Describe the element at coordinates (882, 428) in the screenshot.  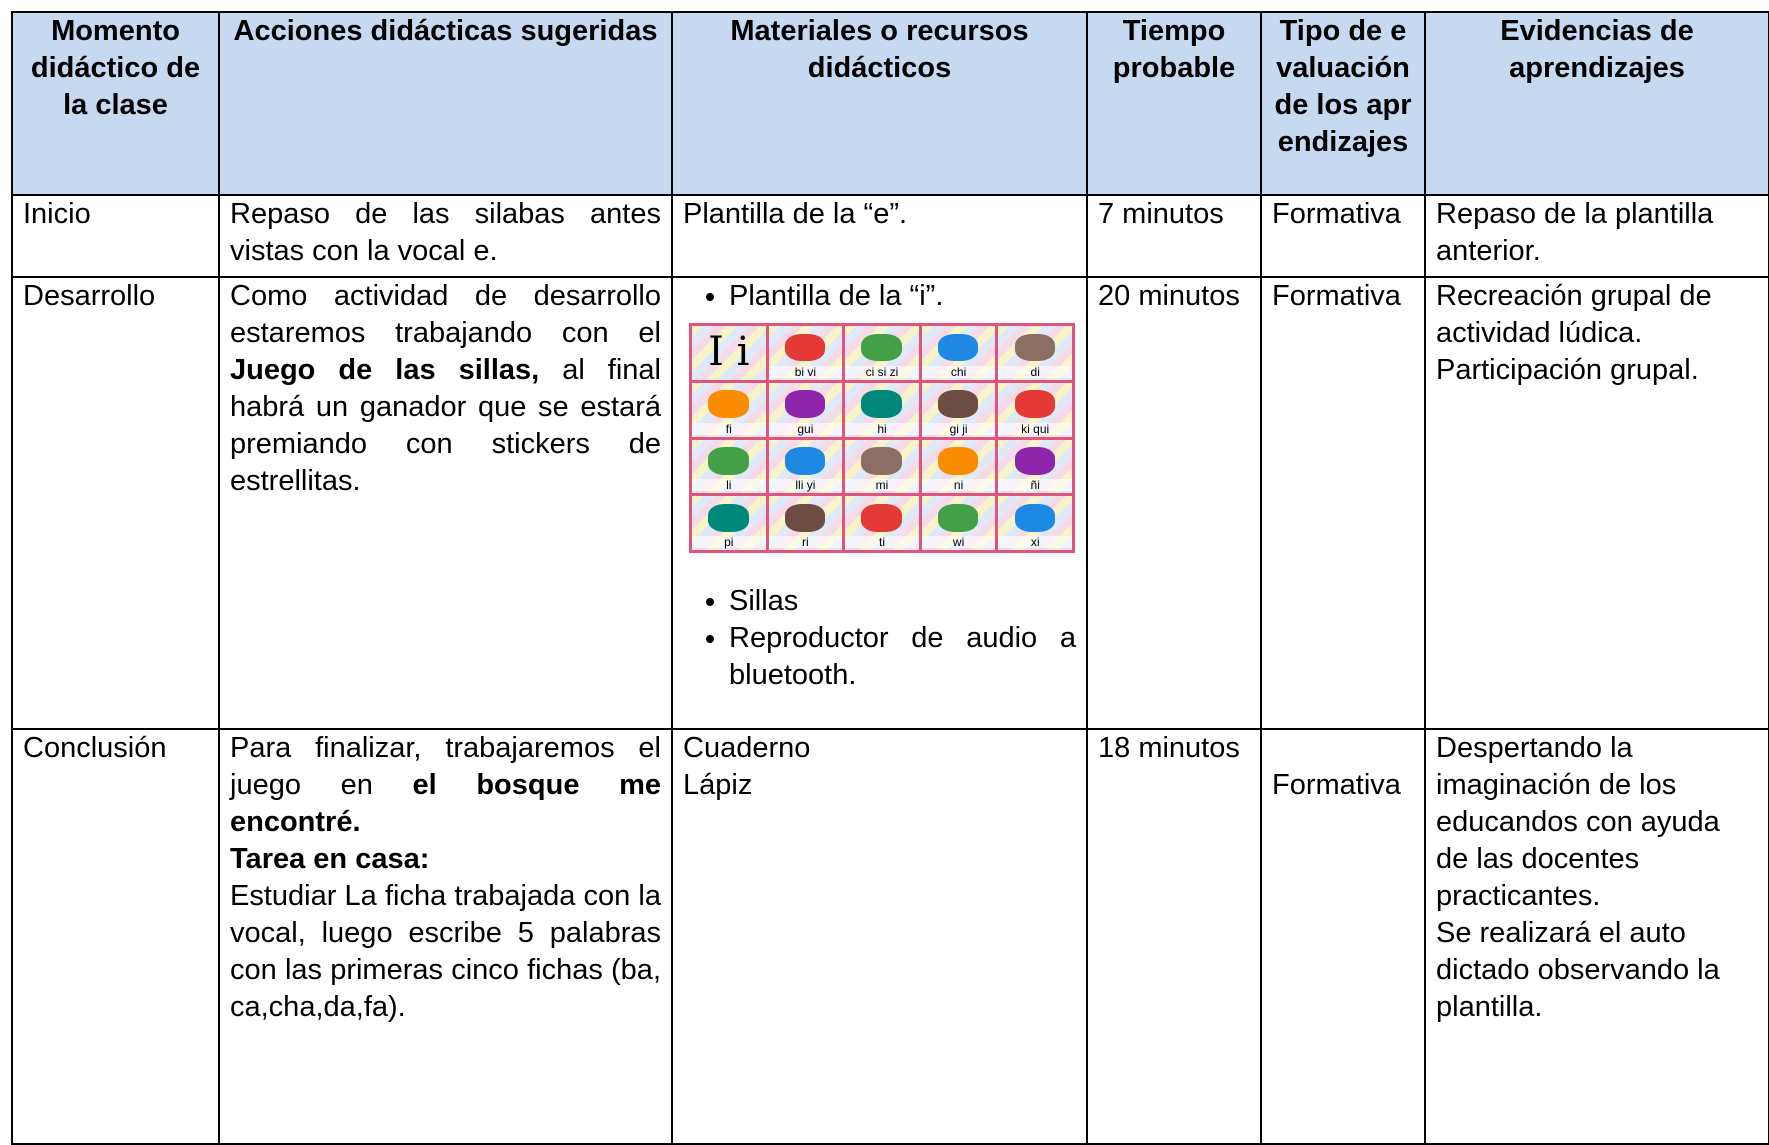
I see `syllable: hi` at that location.